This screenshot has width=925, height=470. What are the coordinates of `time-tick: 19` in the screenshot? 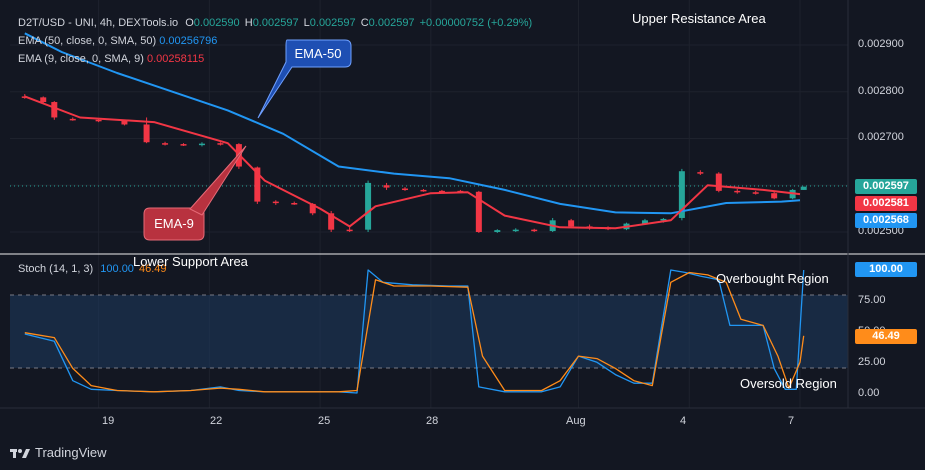 It's located at (108, 421).